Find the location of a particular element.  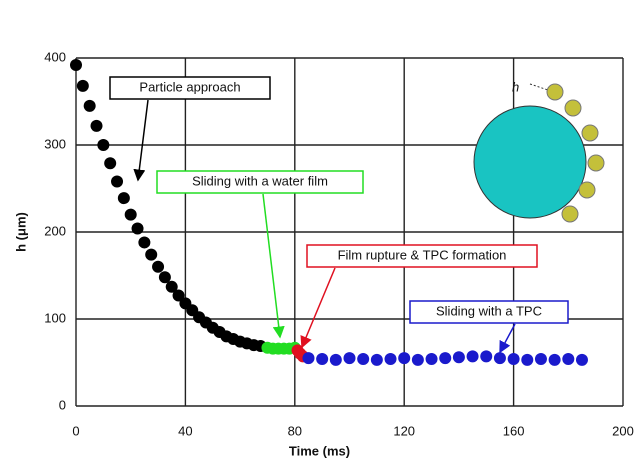

legend-label: Film rupture & TPC formation is located at coordinates (422, 254).